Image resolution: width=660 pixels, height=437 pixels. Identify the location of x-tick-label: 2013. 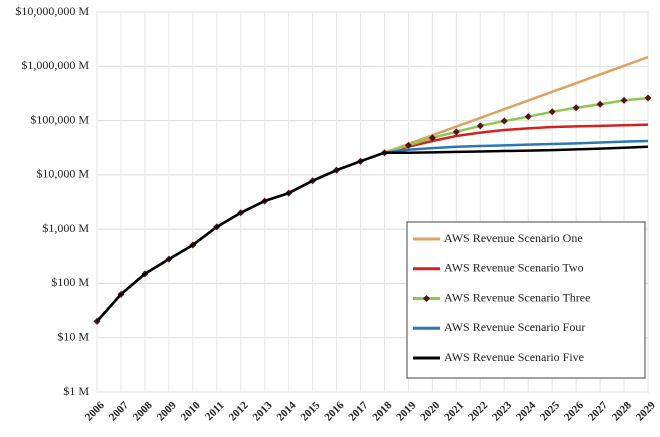
(263, 411).